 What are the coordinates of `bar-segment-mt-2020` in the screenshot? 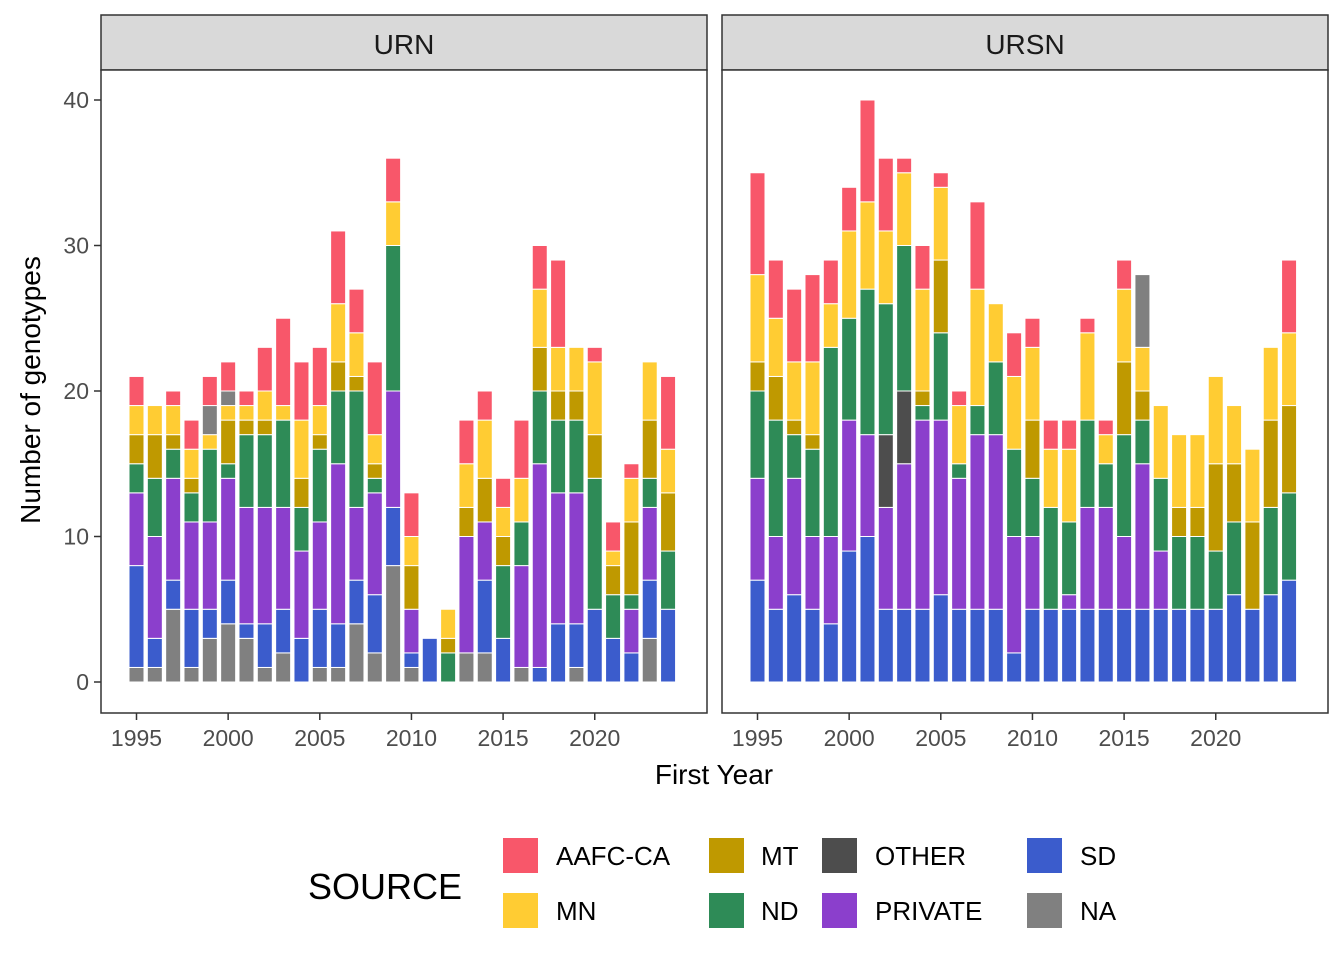 It's located at (594, 456).